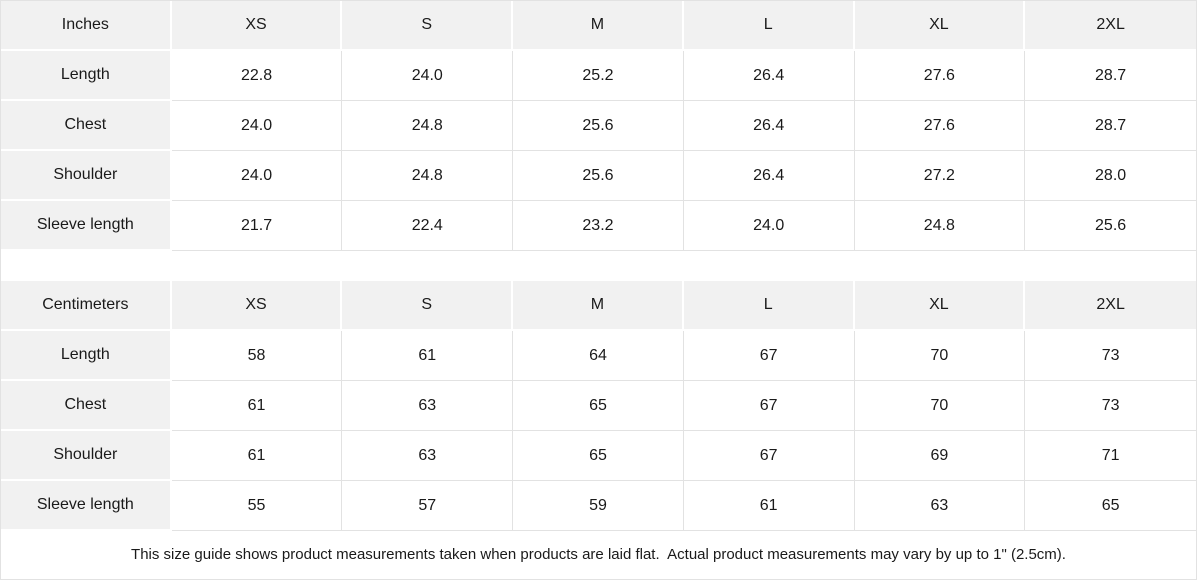  Describe the element at coordinates (428, 226) in the screenshot. I see `measurement-value-cell: 22.4` at that location.